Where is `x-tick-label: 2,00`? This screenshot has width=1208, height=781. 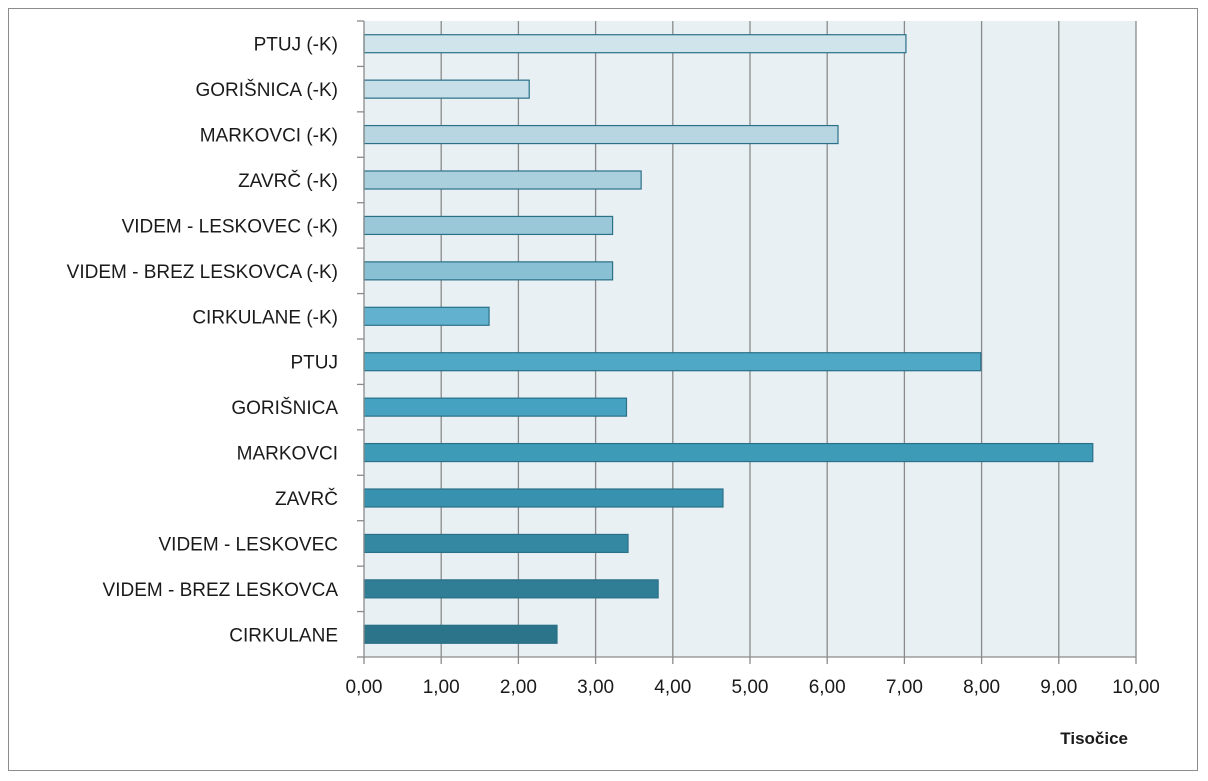 x-tick-label: 2,00 is located at coordinates (518, 687).